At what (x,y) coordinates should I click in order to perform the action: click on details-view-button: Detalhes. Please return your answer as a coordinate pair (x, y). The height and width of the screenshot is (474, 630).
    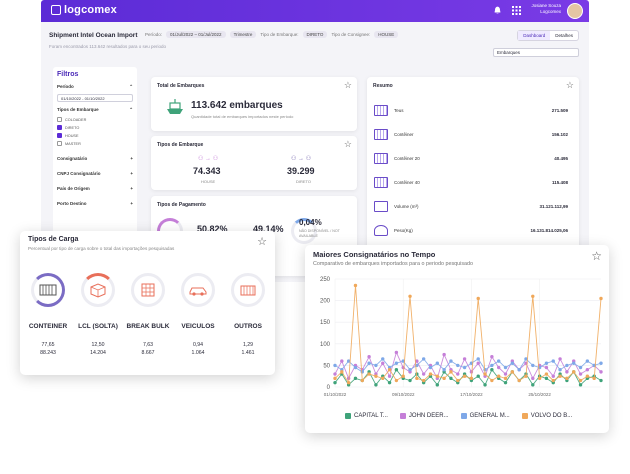
    Looking at the image, I should click on (564, 35).